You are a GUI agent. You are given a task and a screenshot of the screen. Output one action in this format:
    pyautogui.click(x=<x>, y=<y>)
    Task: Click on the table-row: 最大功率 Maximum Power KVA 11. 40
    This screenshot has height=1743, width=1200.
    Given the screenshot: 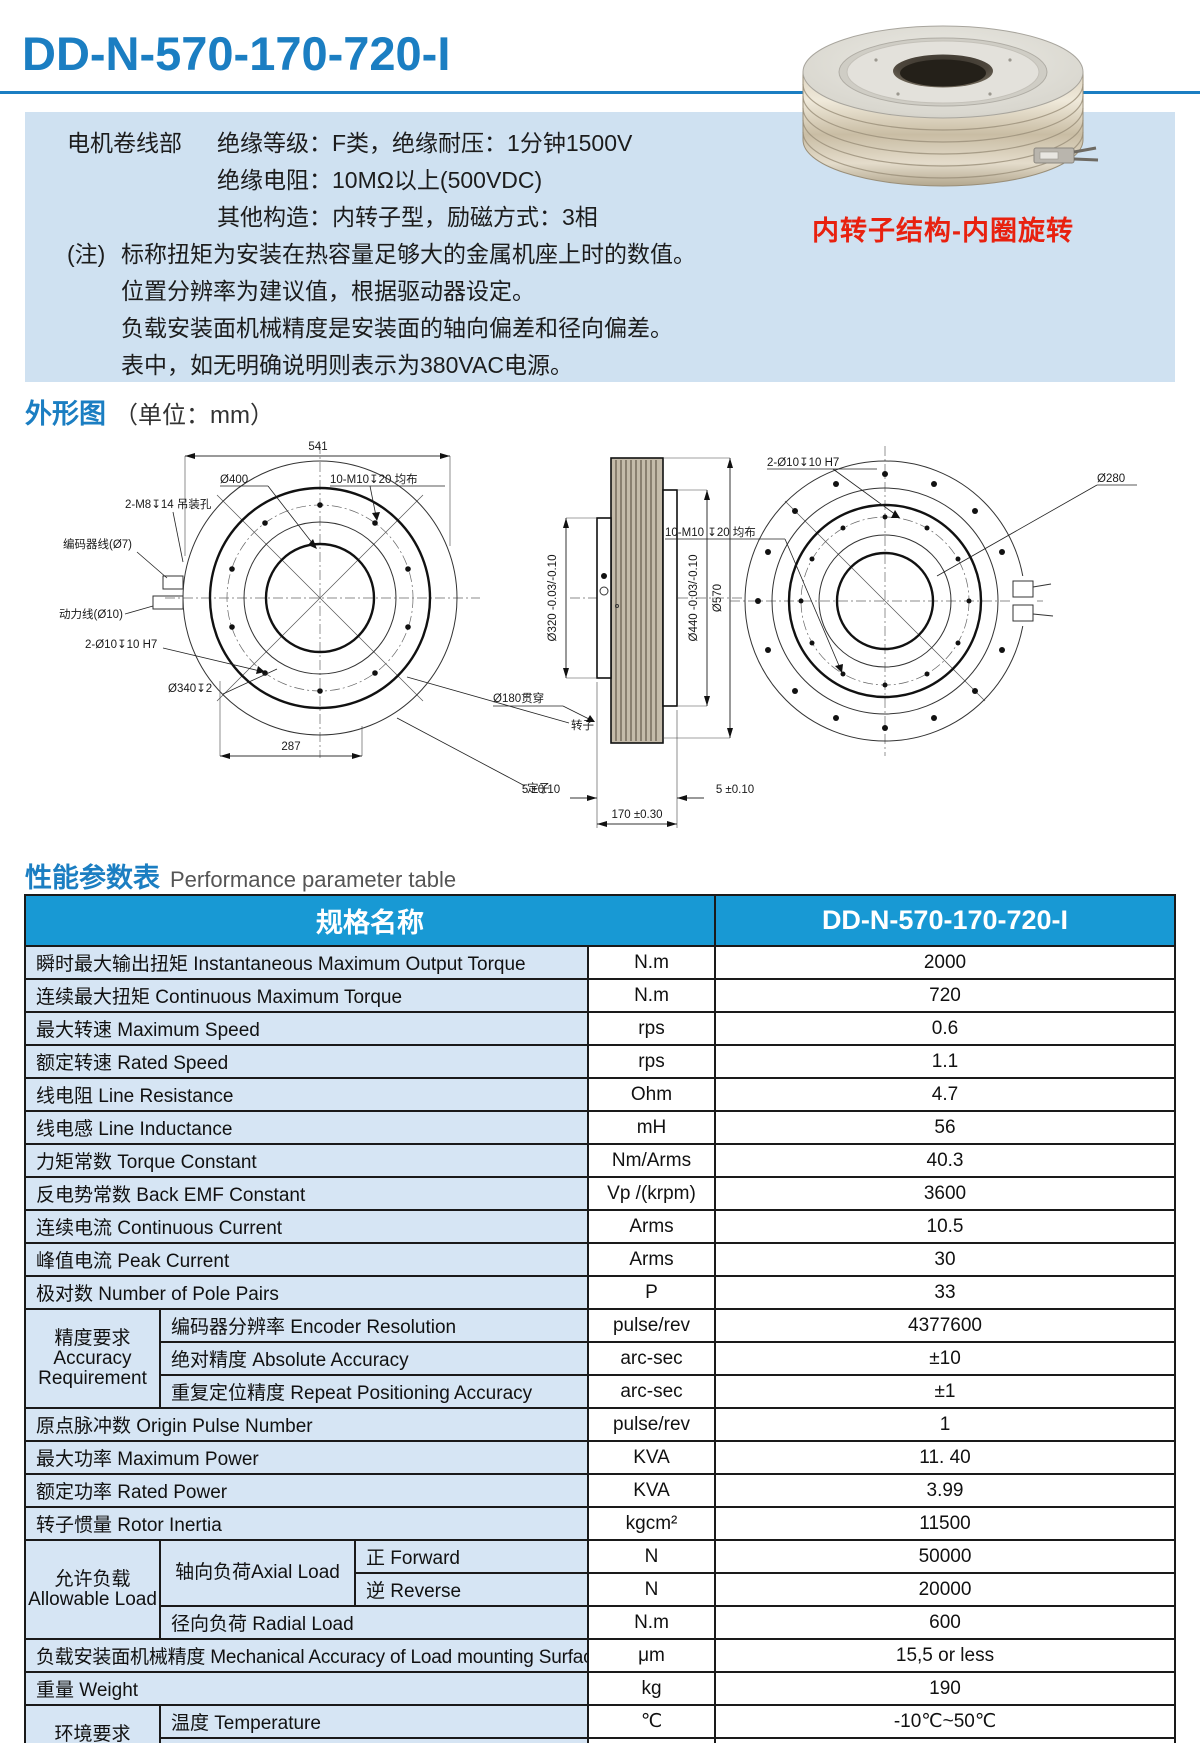 What is the action you would take?
    pyautogui.click(x=600, y=1457)
    